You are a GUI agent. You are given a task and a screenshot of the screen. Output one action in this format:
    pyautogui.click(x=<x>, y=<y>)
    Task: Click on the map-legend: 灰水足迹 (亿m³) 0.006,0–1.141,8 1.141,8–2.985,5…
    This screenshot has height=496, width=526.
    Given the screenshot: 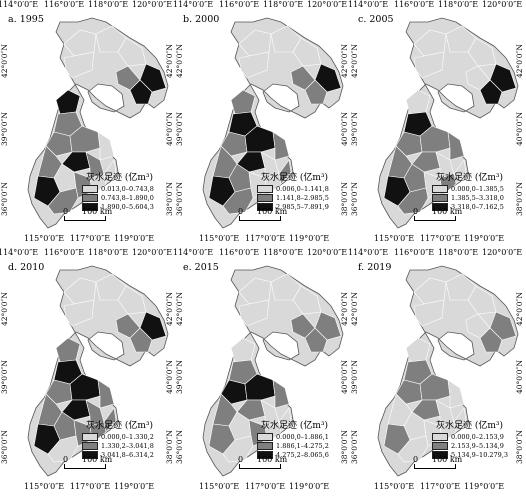 What is the action you would take?
    pyautogui.click(x=303, y=191)
    